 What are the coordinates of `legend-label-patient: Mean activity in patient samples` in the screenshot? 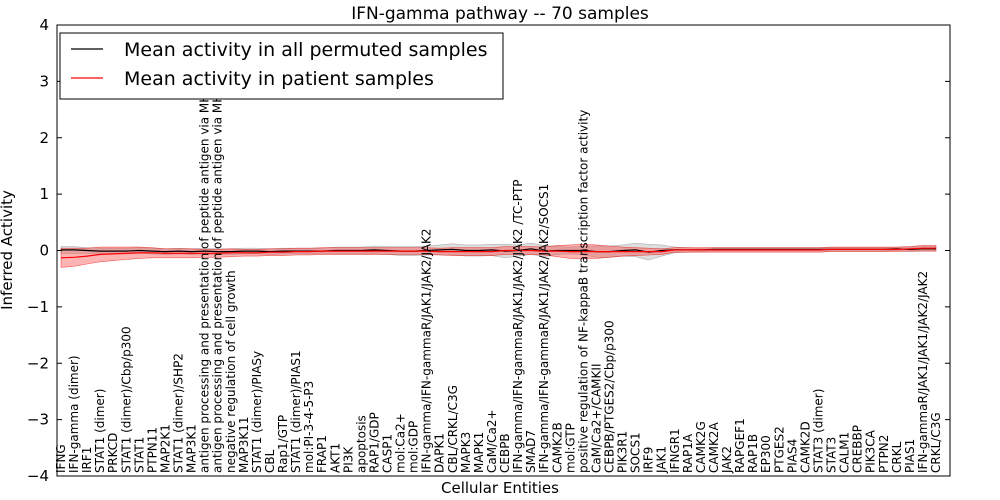 It's located at (279, 79).